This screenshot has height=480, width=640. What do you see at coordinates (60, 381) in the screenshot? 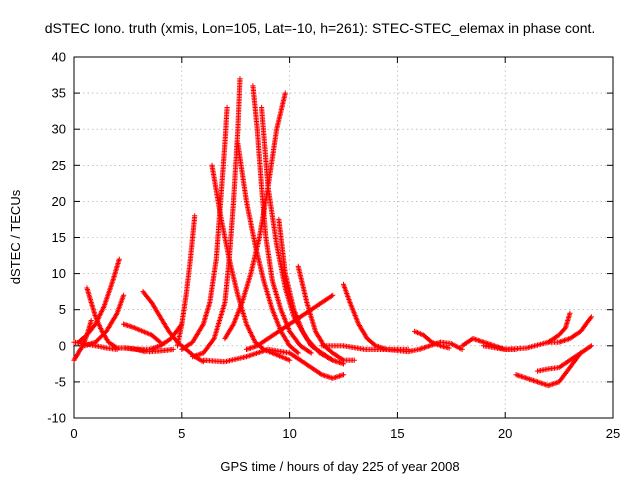
I see `y-tick-label: -5` at bounding box center [60, 381].